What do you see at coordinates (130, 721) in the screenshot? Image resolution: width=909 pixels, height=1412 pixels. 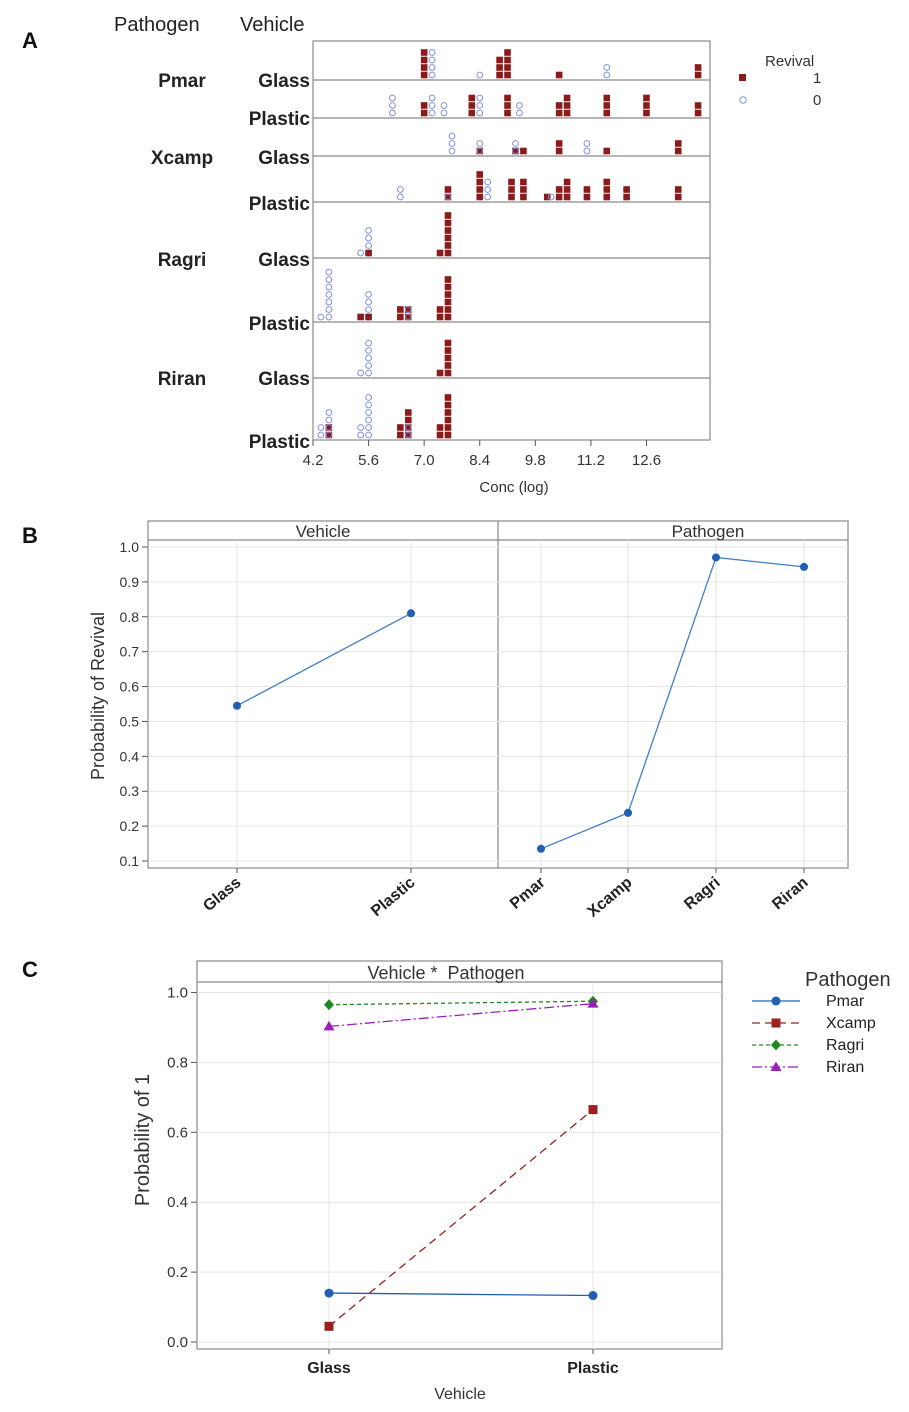 I see `y-tick-label: 0.5` at bounding box center [130, 721].